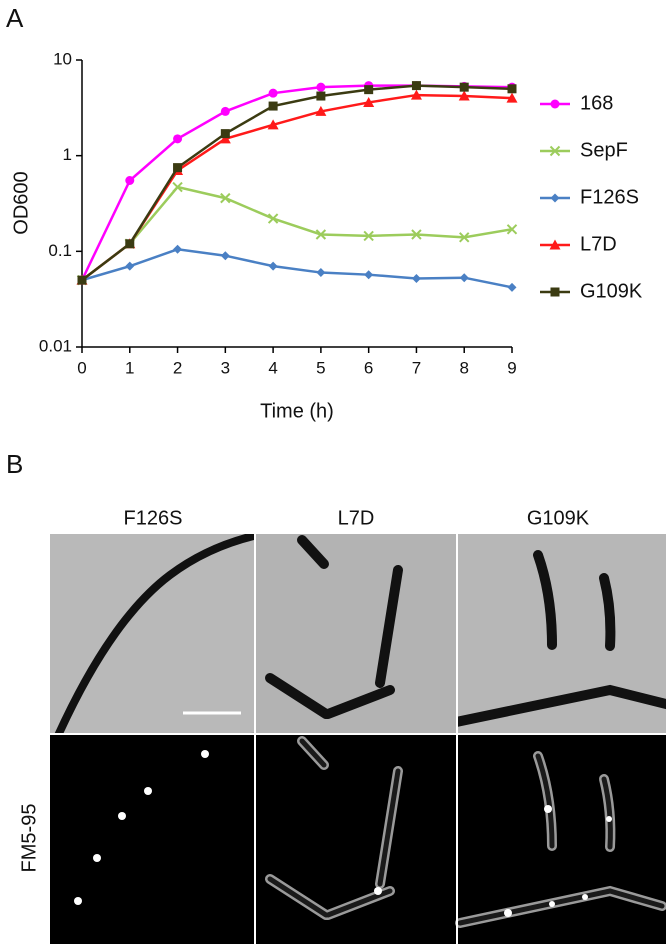  What do you see at coordinates (604, 150) in the screenshot?
I see `legend-label: SepF` at bounding box center [604, 150].